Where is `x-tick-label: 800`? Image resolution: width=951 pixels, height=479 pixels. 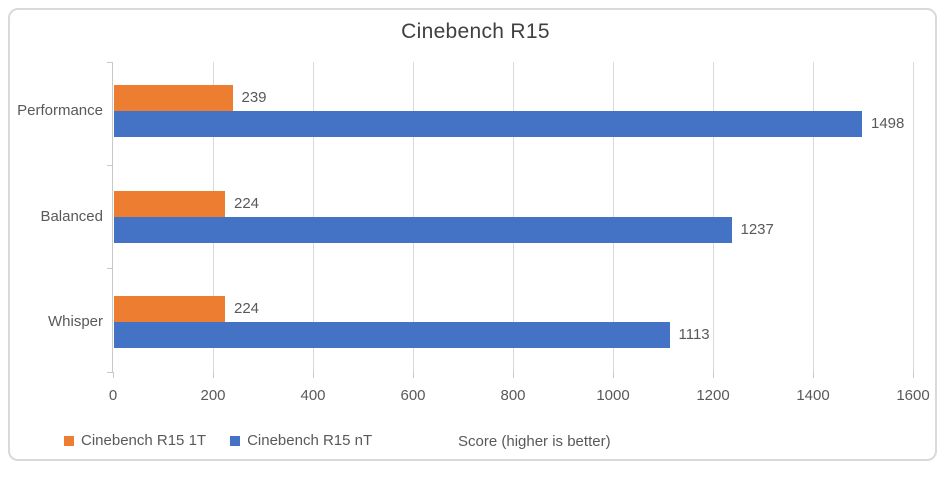
x-tick-label: 800 is located at coordinates (513, 395).